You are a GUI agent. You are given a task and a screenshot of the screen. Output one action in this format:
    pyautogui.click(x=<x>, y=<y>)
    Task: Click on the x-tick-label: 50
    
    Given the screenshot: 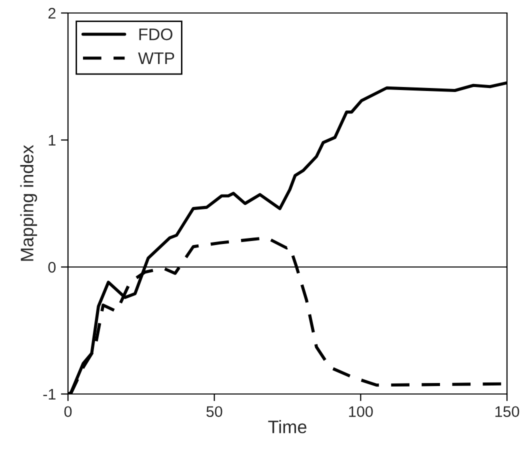 What is the action you would take?
    pyautogui.click(x=214, y=412)
    